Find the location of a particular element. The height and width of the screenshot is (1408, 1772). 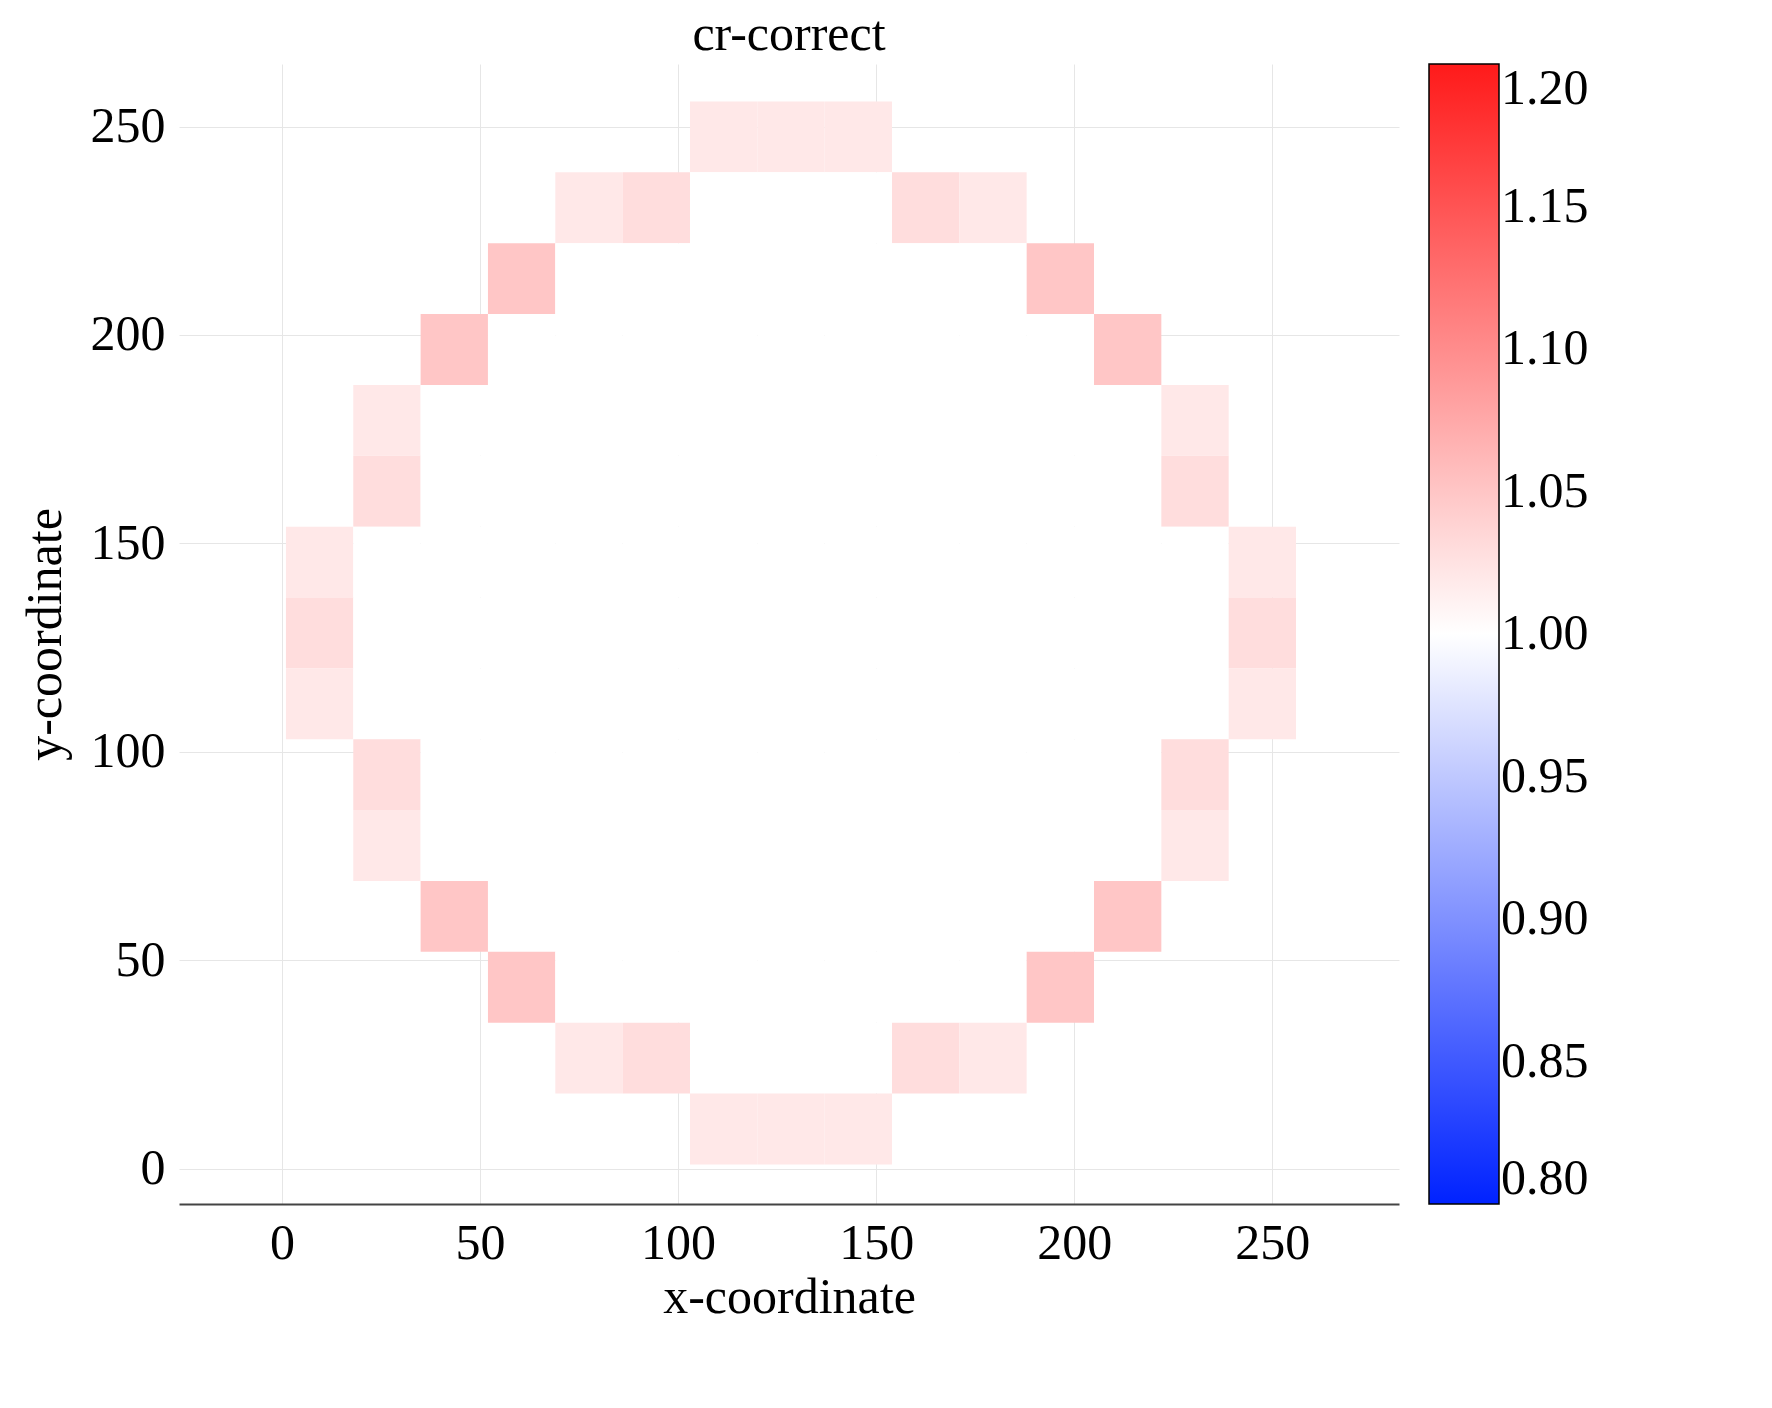

y-tick-label: 250 is located at coordinates (128, 125).